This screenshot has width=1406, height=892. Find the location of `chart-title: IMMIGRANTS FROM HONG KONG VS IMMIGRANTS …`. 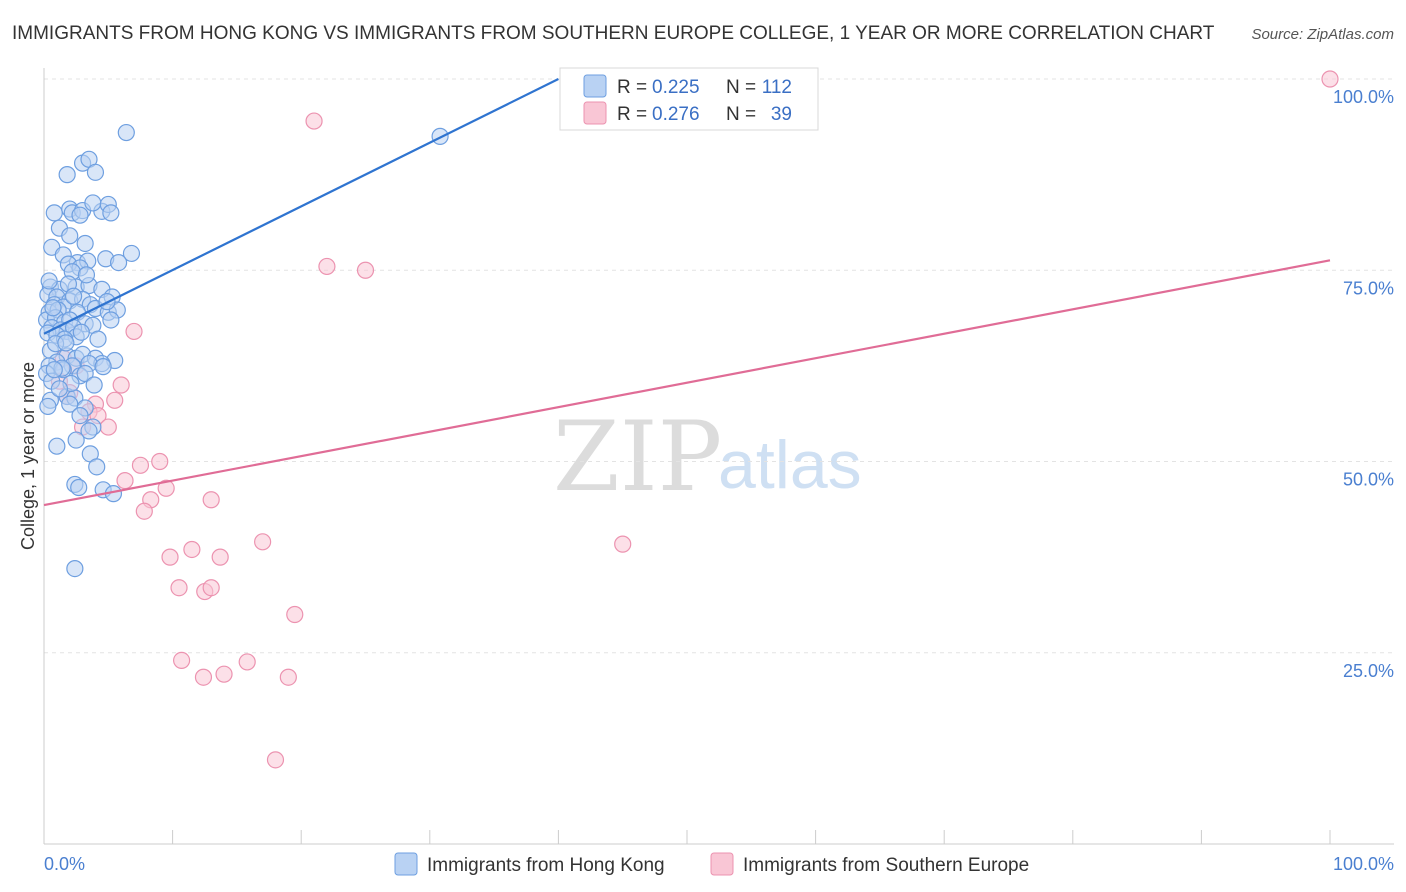

chart-title: IMMIGRANTS FROM HONG KONG VS IMMIGRANTS … is located at coordinates (613, 33).